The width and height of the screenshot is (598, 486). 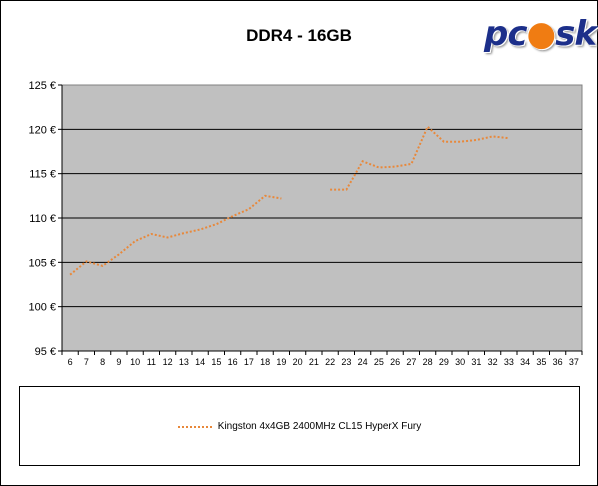 What do you see at coordinates (86, 362) in the screenshot?
I see `x-tick-label: 7` at bounding box center [86, 362].